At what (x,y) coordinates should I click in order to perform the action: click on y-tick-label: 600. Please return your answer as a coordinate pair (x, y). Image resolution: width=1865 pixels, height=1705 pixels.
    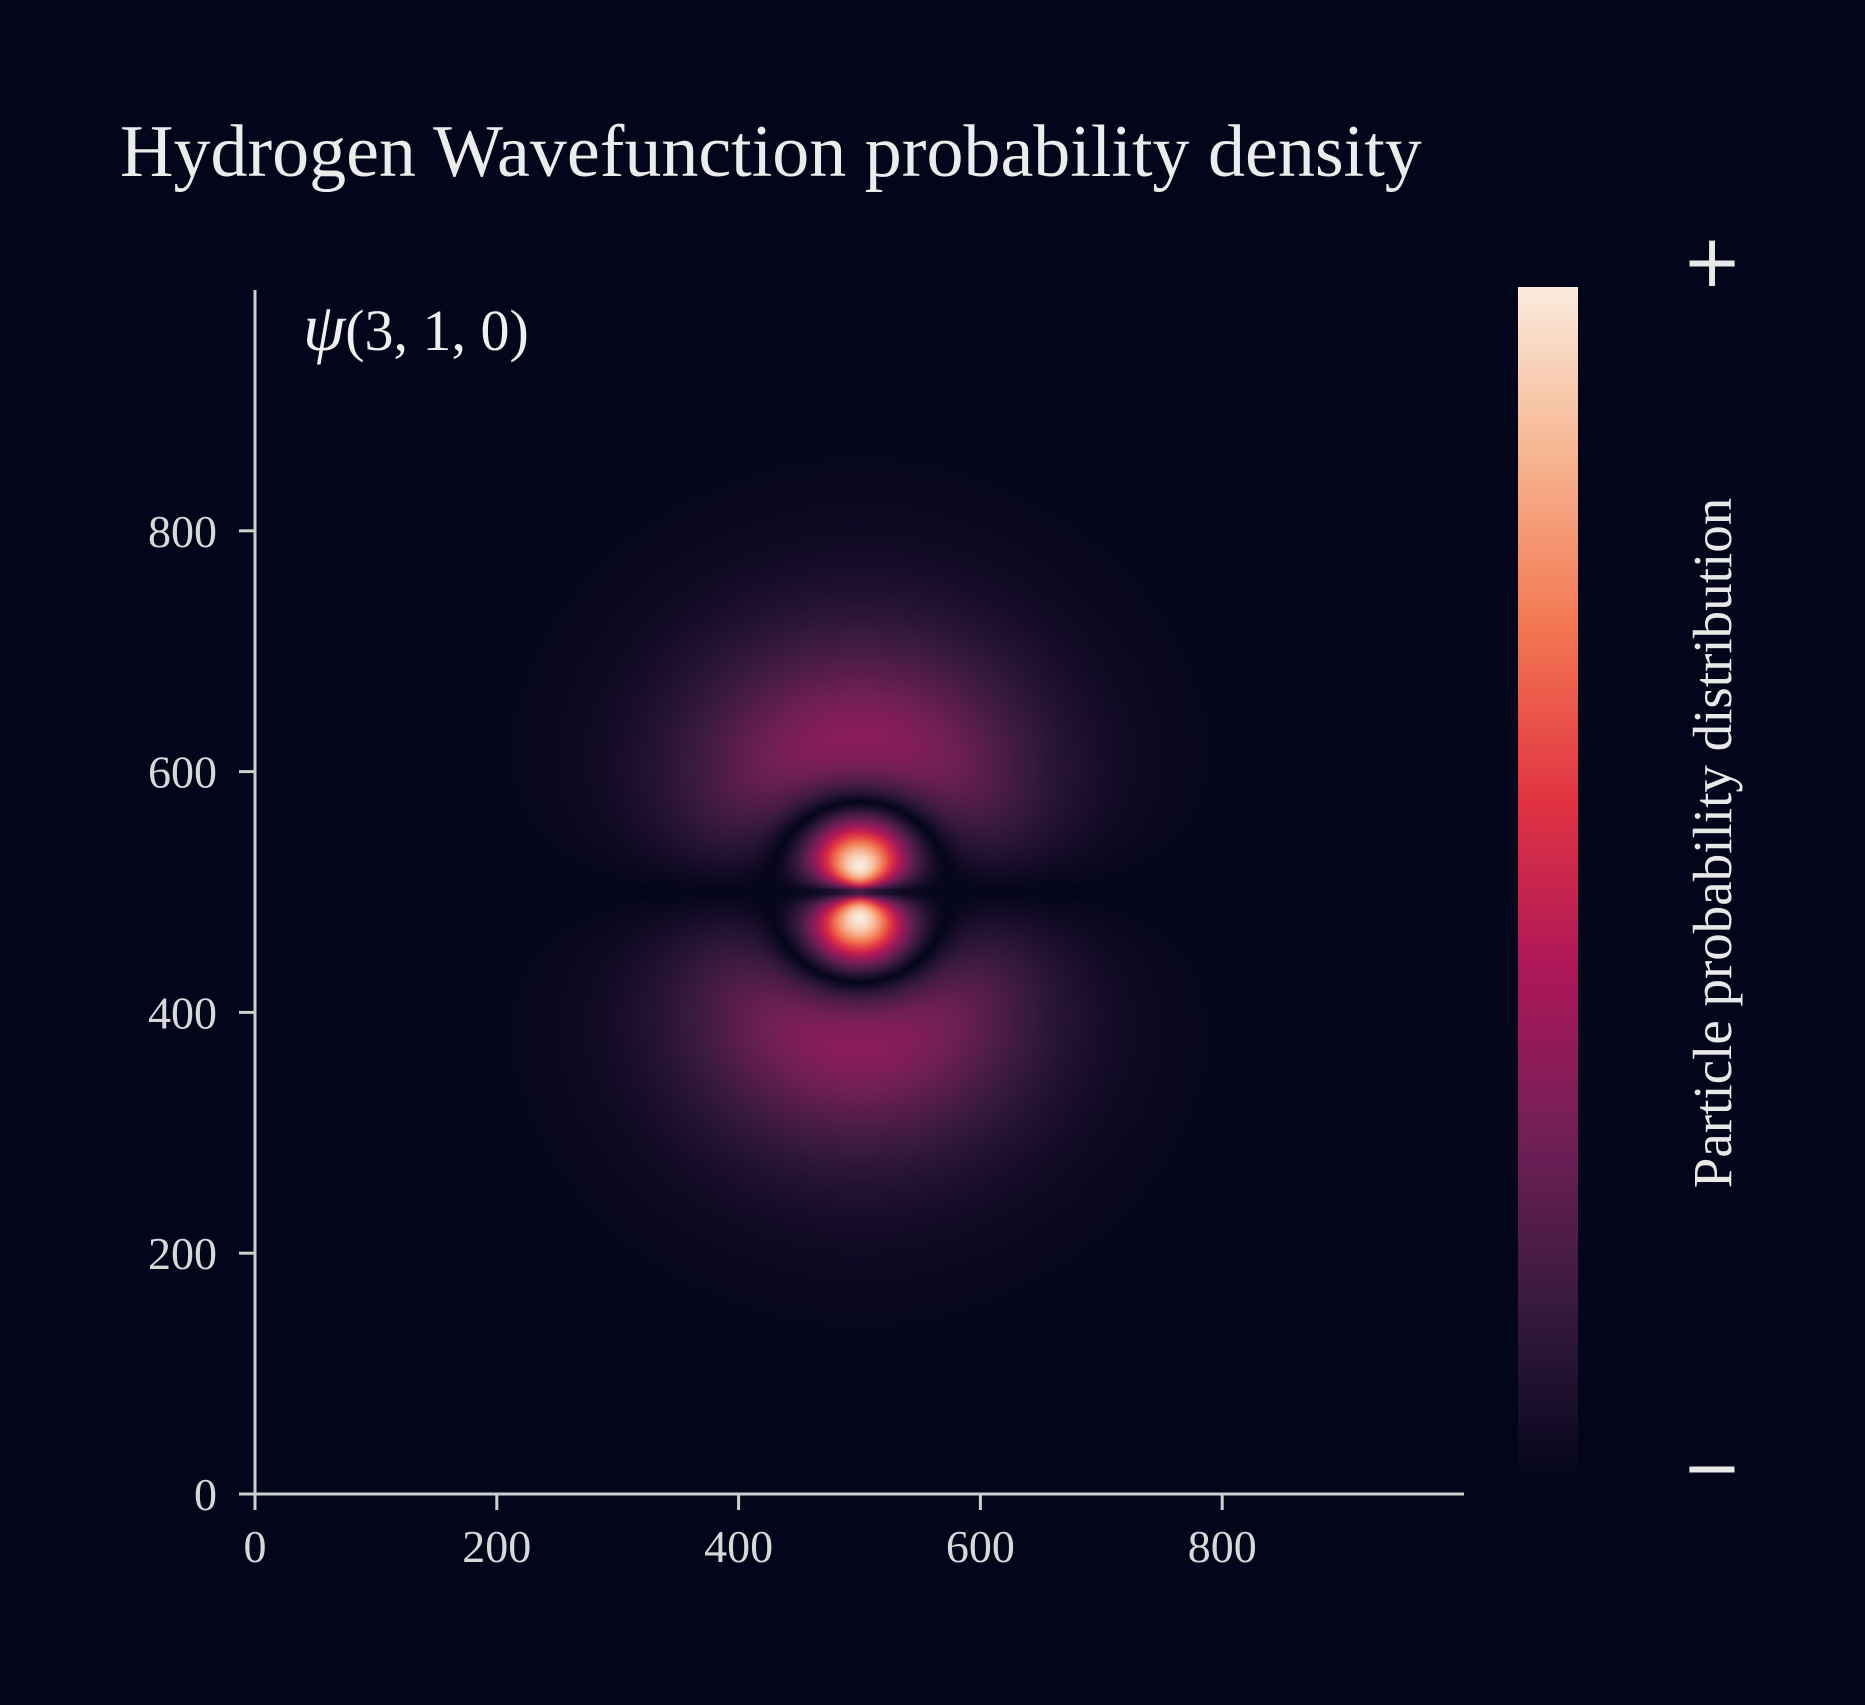
    Looking at the image, I should click on (182, 772).